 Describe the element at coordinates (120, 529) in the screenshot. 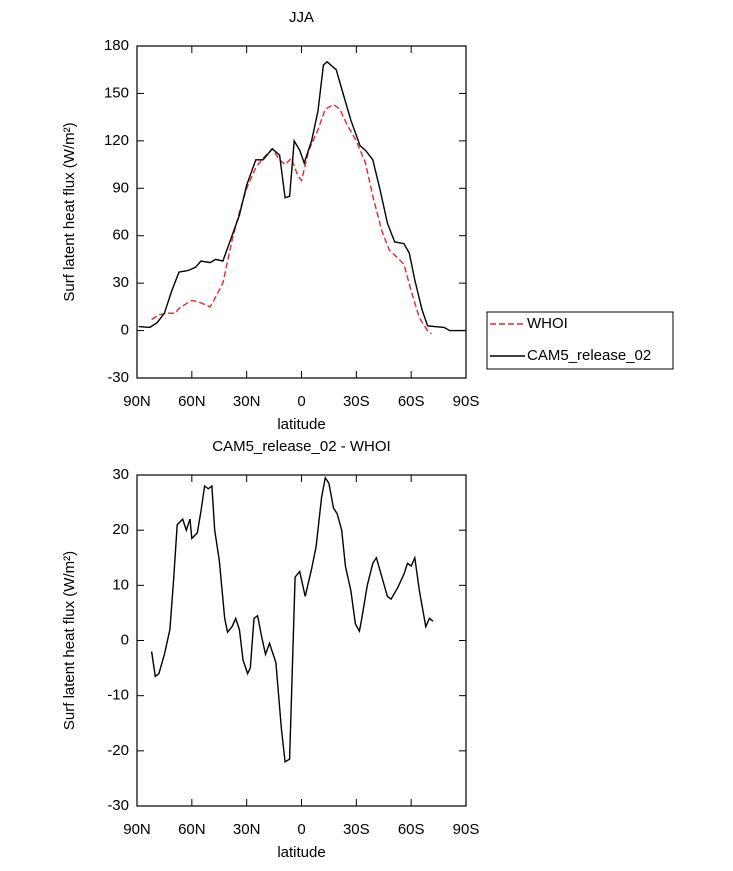

I see `y-tick-label: 20` at that location.